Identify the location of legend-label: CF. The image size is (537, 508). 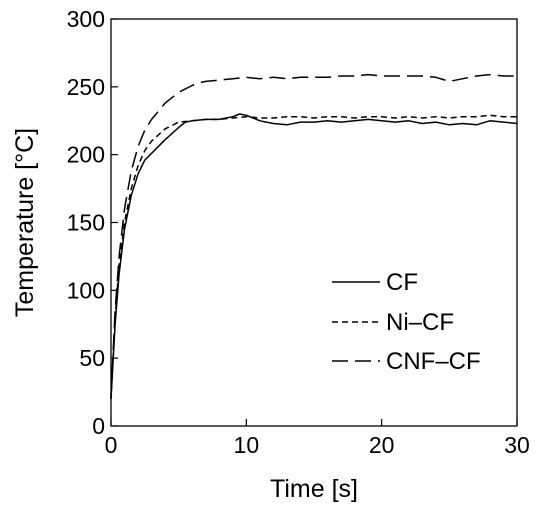
(402, 282).